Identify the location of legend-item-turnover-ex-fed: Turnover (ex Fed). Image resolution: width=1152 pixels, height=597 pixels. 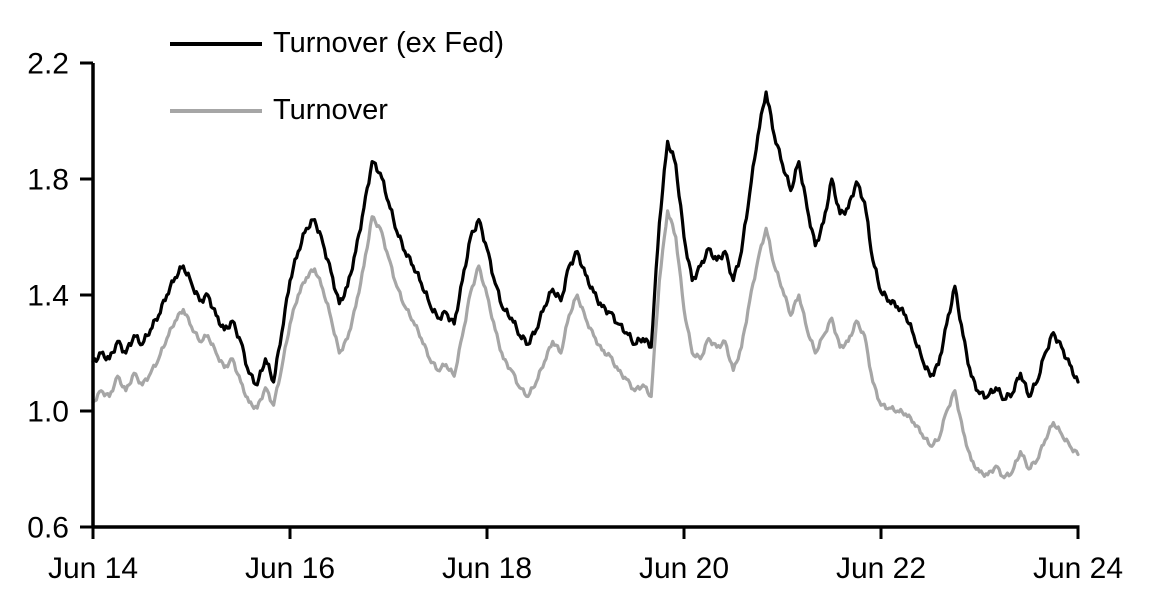
(337, 44).